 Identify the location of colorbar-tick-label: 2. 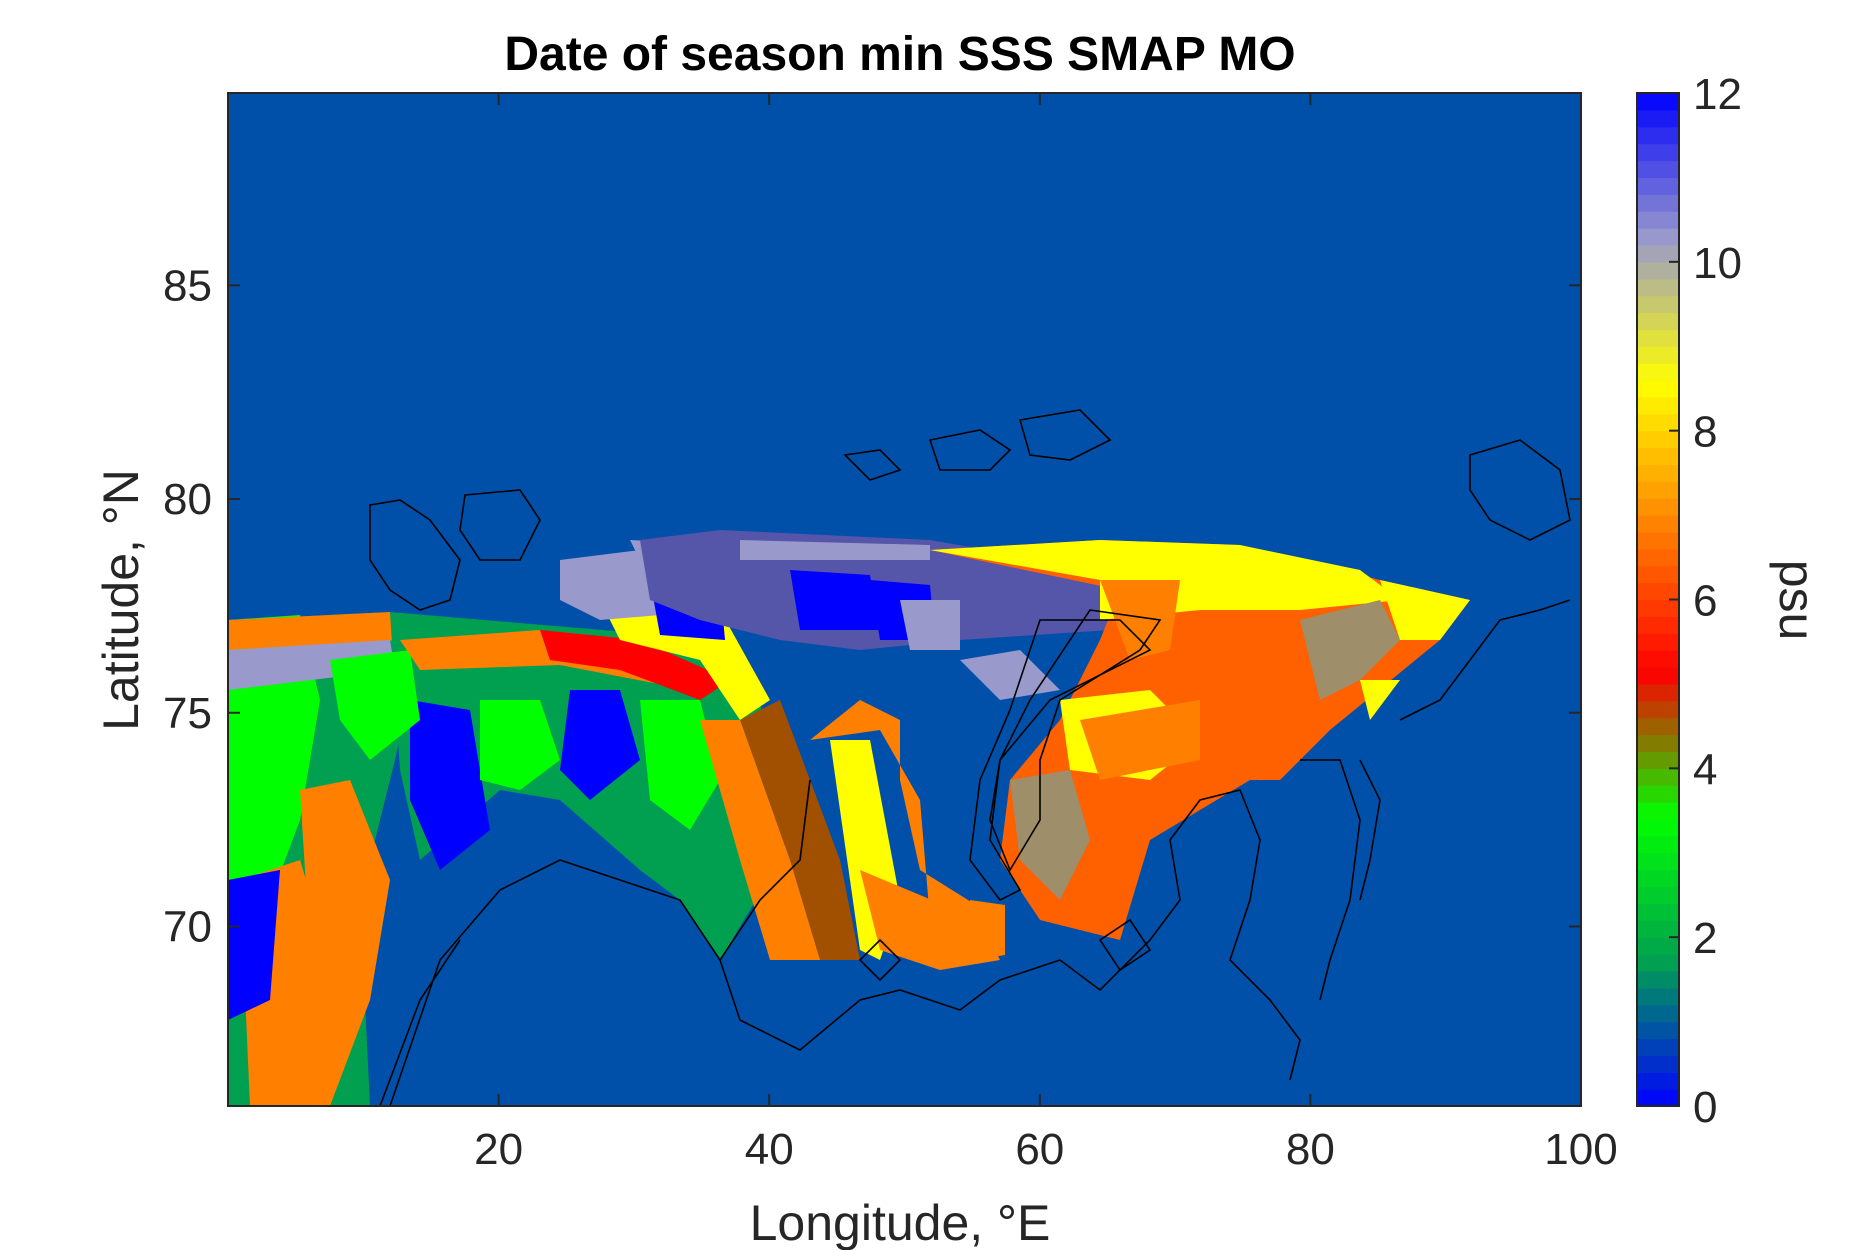
(1705, 938).